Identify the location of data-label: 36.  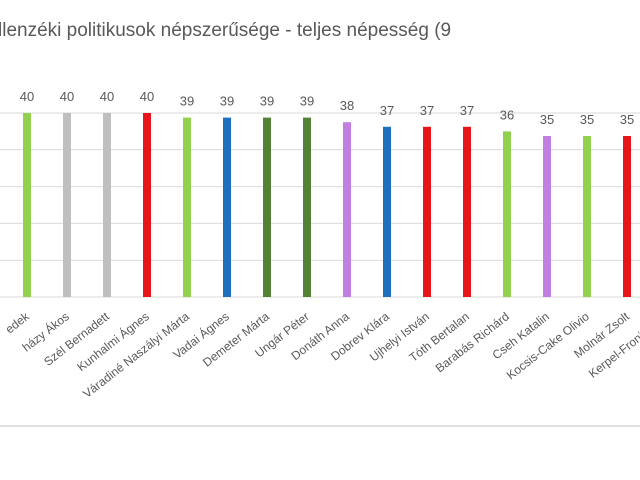
(507, 114).